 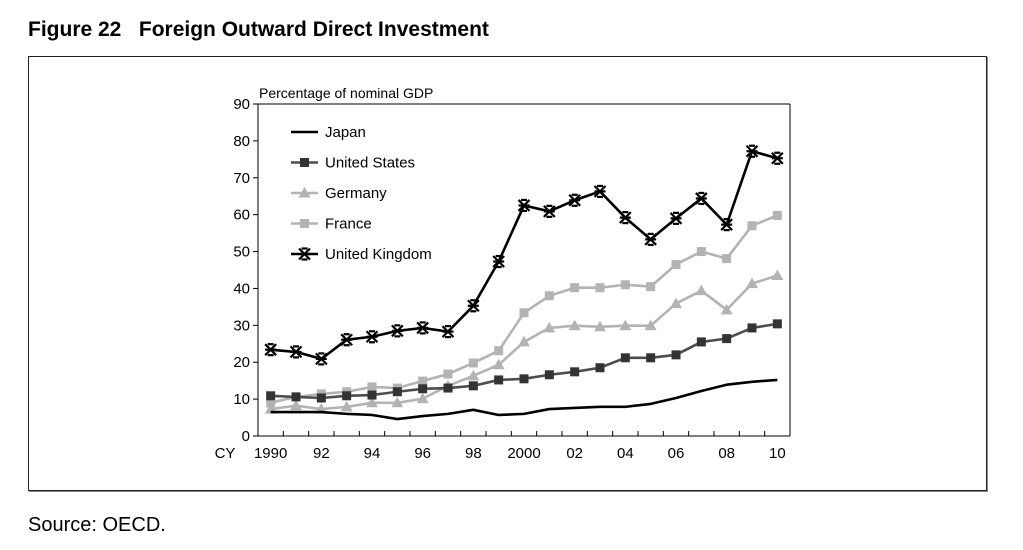 I want to click on legend-item-france: France, so click(x=331, y=224).